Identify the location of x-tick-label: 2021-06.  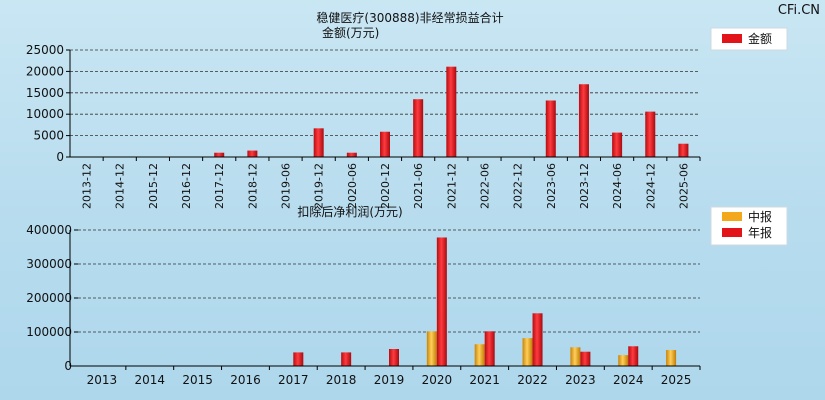
(418, 186).